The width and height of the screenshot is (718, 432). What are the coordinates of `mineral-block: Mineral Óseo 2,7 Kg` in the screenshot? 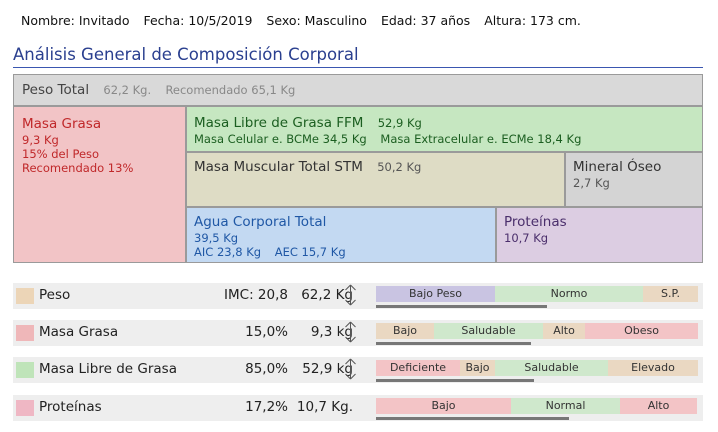 It's located at (634, 179).